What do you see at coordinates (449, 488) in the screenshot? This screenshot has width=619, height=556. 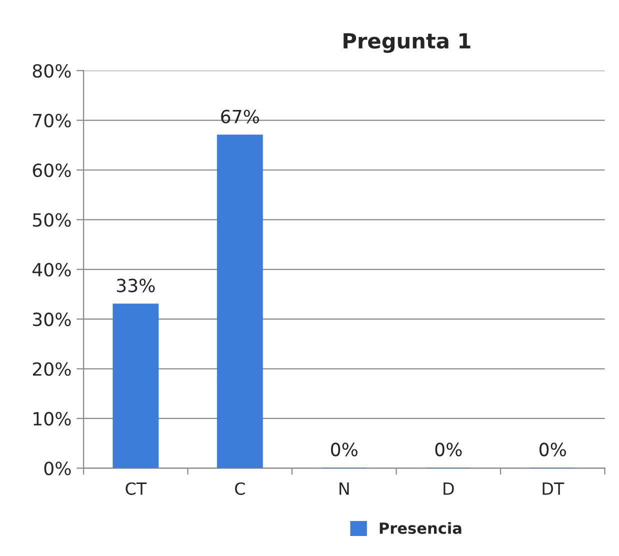 I see `x-tick-label: D` at bounding box center [449, 488].